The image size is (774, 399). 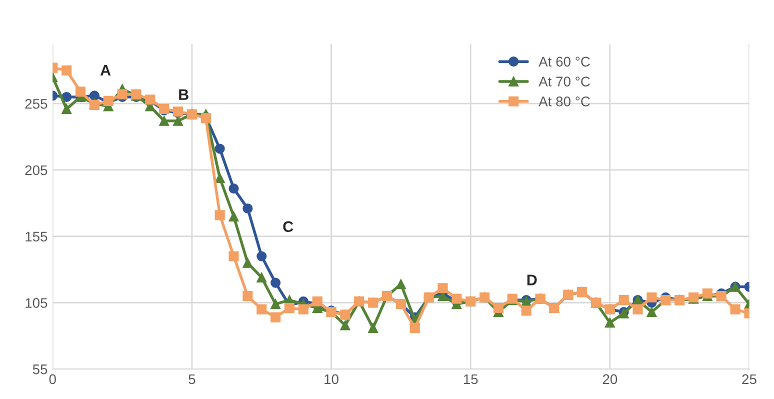 I want to click on x-tick-label: 10, so click(x=331, y=379).